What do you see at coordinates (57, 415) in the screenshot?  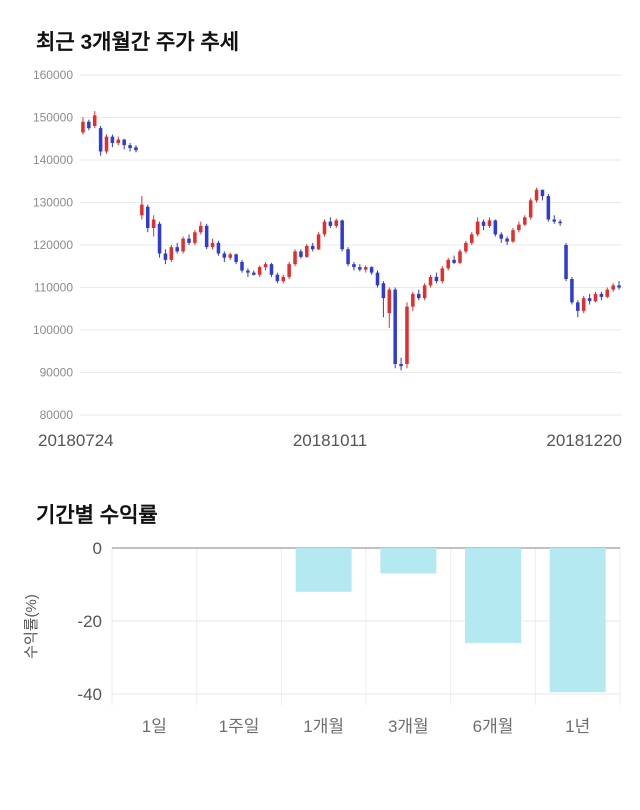 I see `y-axis-tick-label: 80000` at bounding box center [57, 415].